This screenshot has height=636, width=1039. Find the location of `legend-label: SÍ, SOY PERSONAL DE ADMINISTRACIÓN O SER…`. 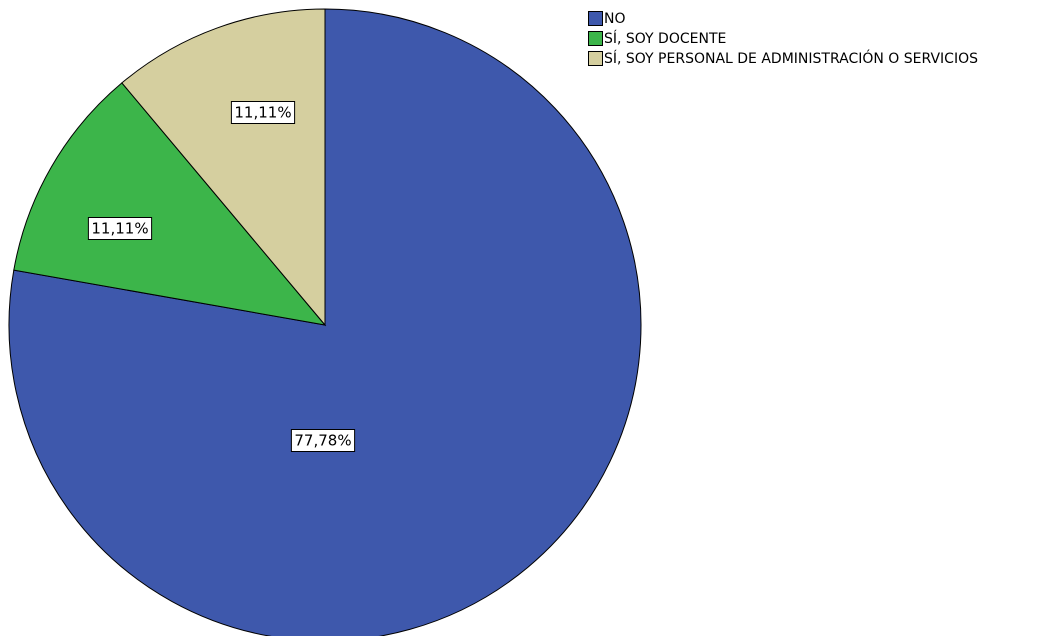

legend-label: SÍ, SOY PERSONAL DE ADMINISTRACIÓN O SER… is located at coordinates (791, 59).